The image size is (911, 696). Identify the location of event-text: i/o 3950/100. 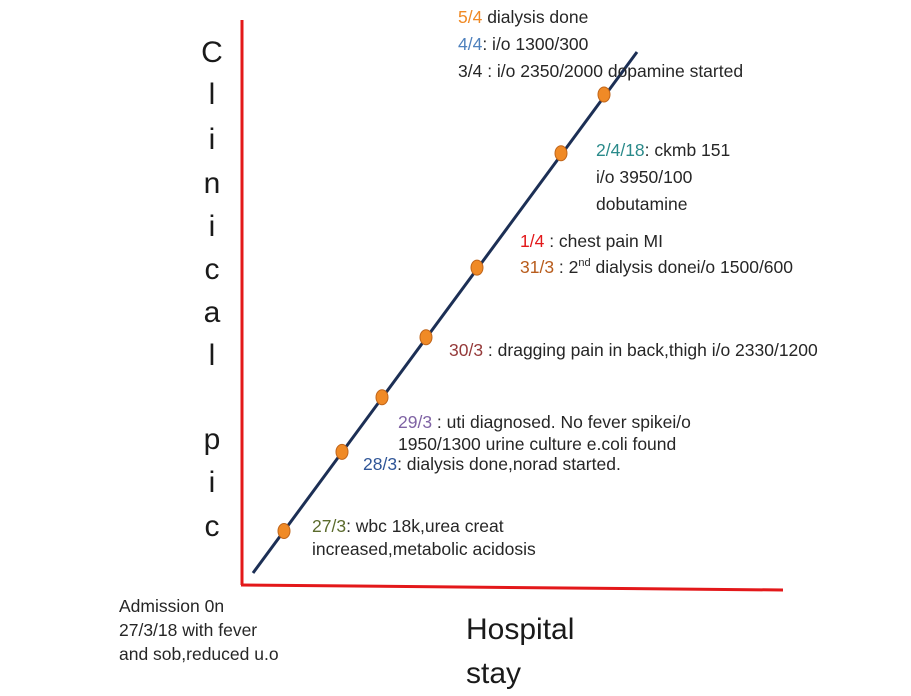
(644, 177).